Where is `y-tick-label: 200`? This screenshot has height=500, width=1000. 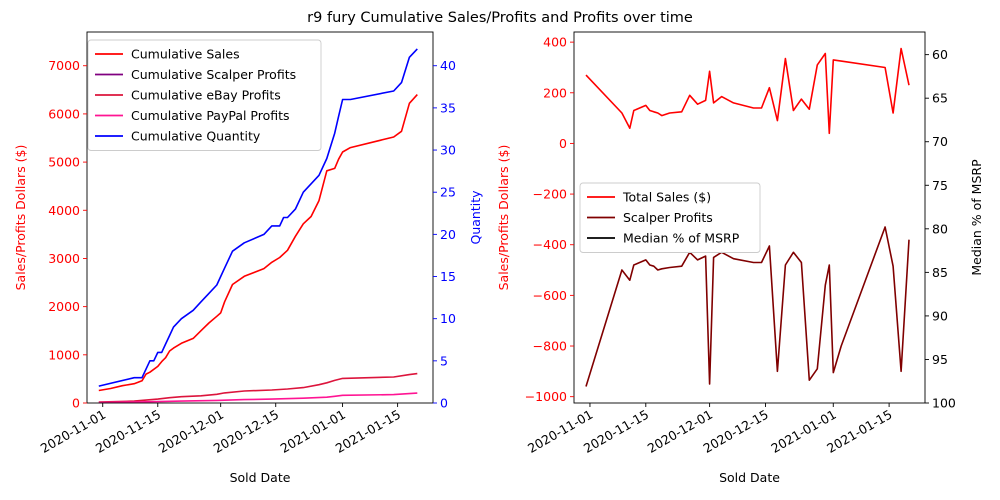
y-tick-label: 200 is located at coordinates (555, 92).